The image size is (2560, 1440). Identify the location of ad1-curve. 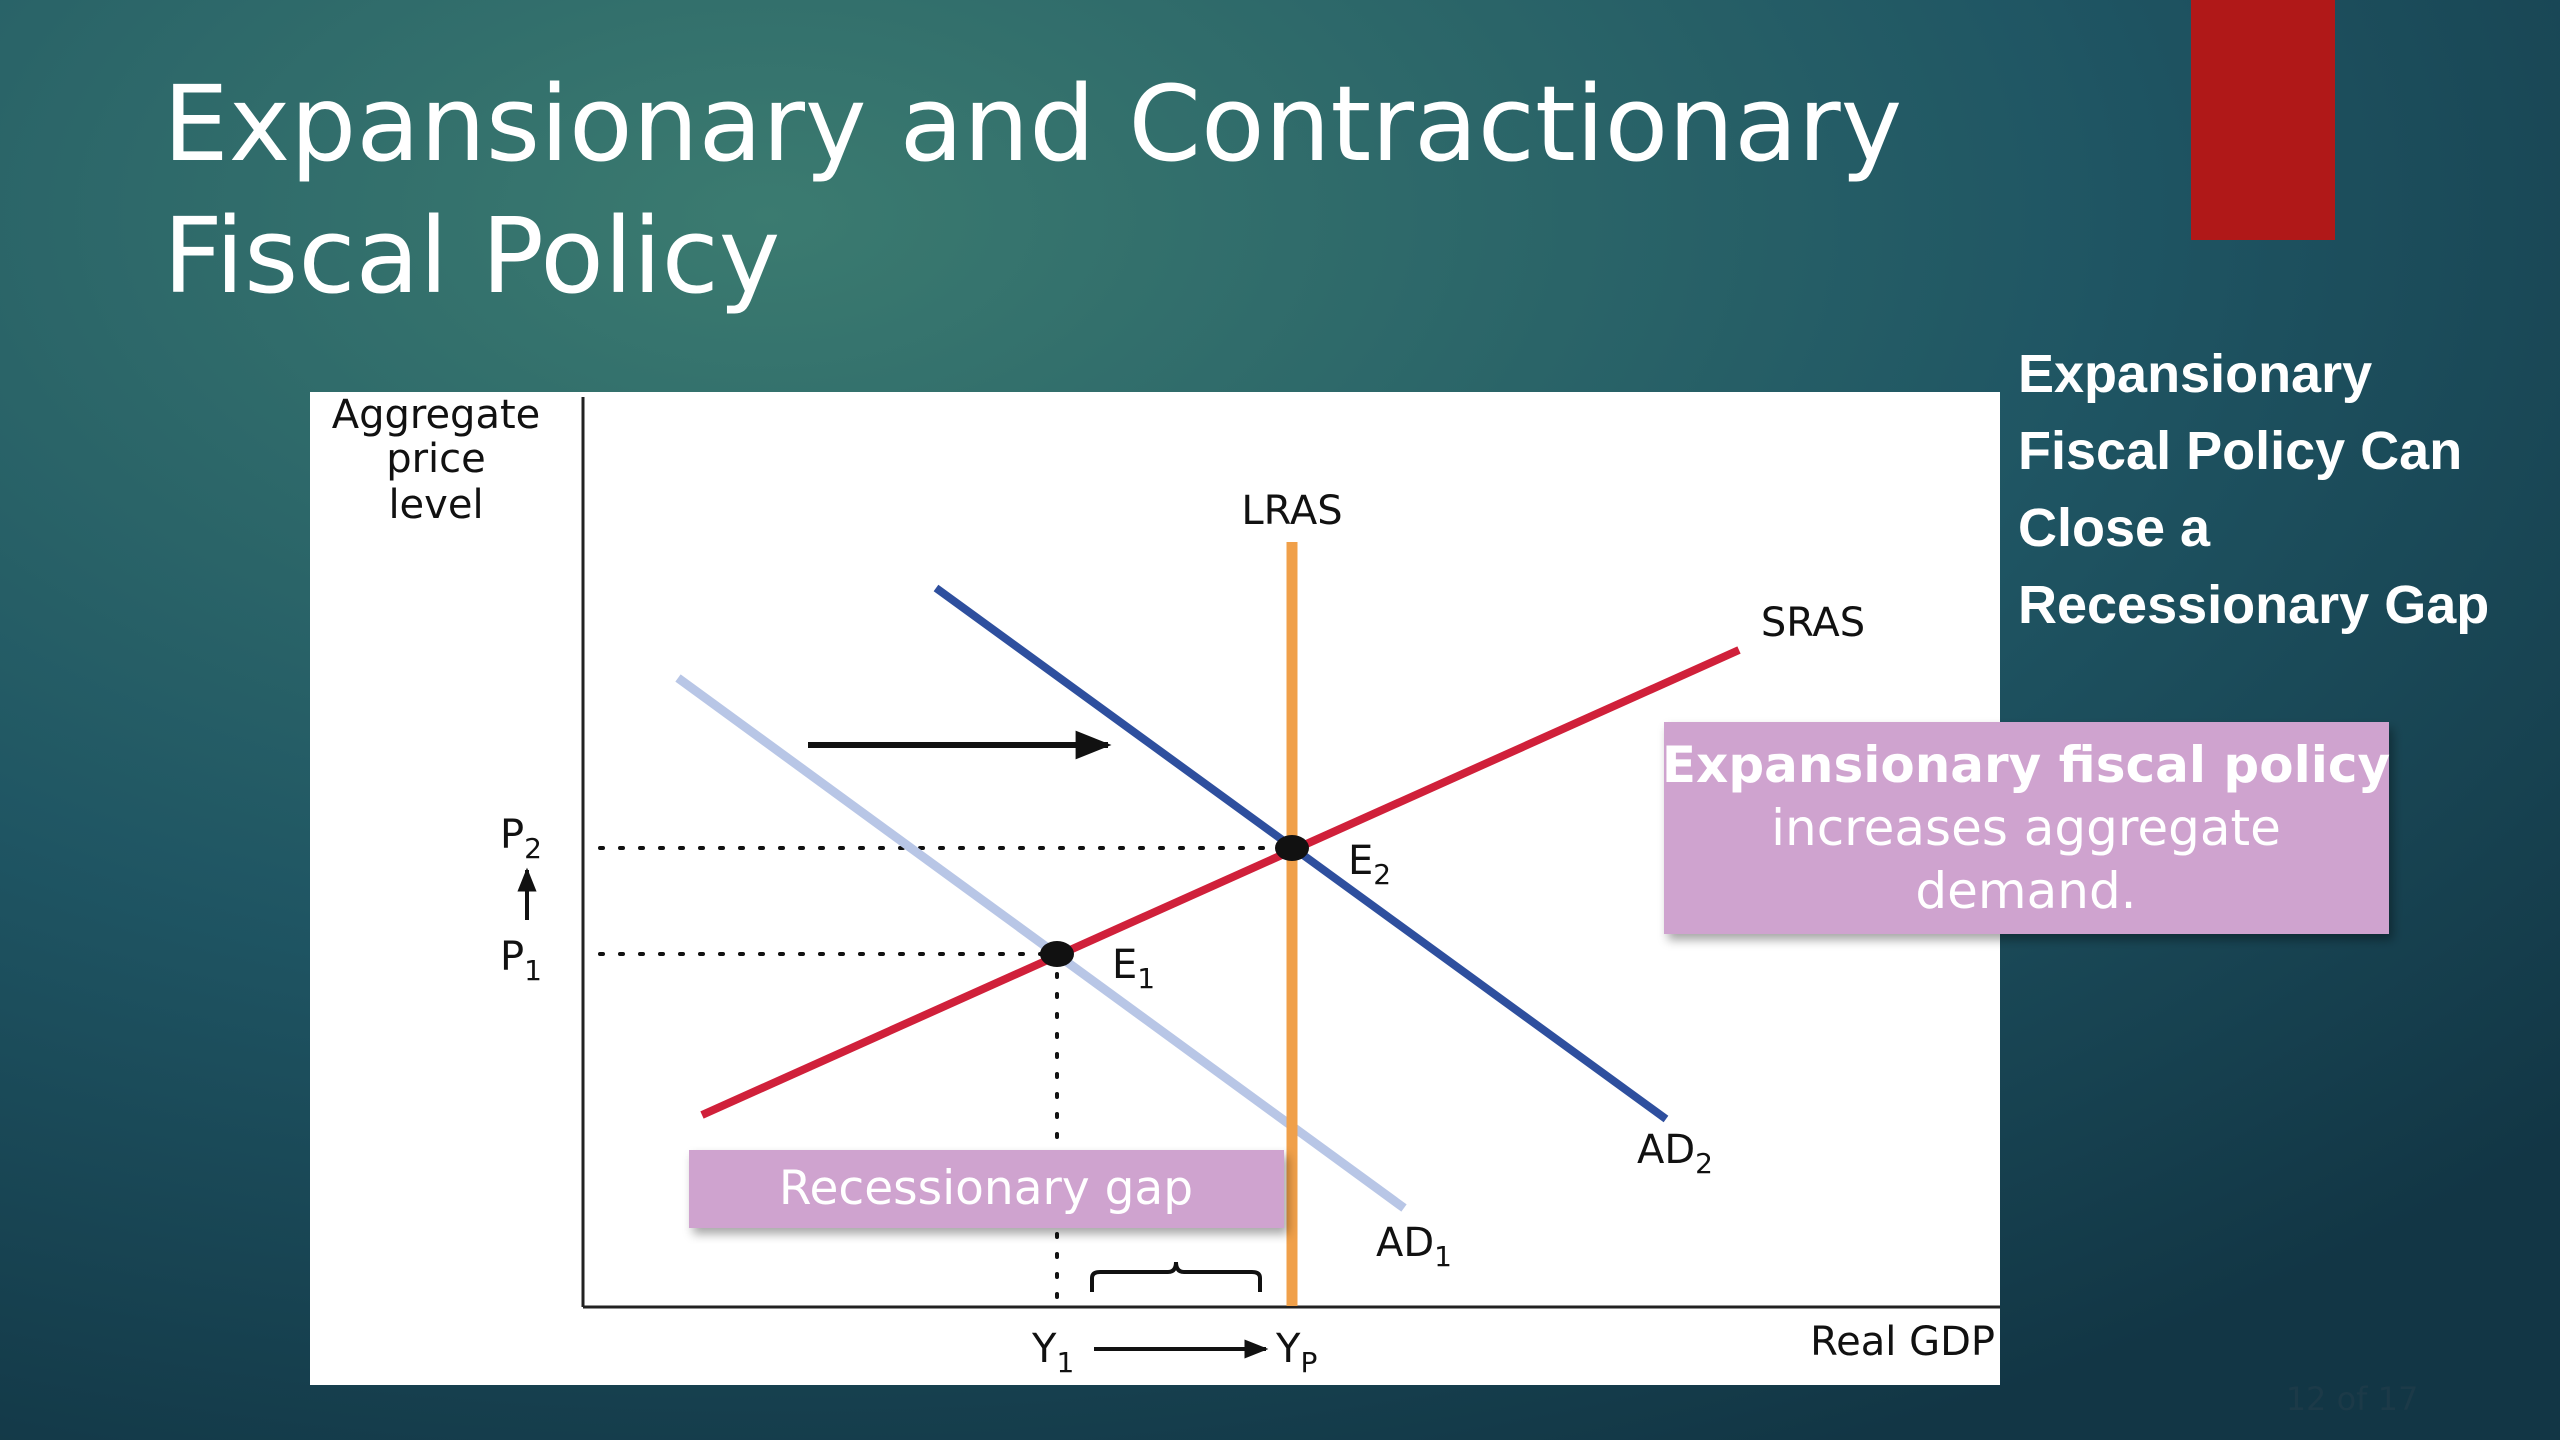
(1041, 943).